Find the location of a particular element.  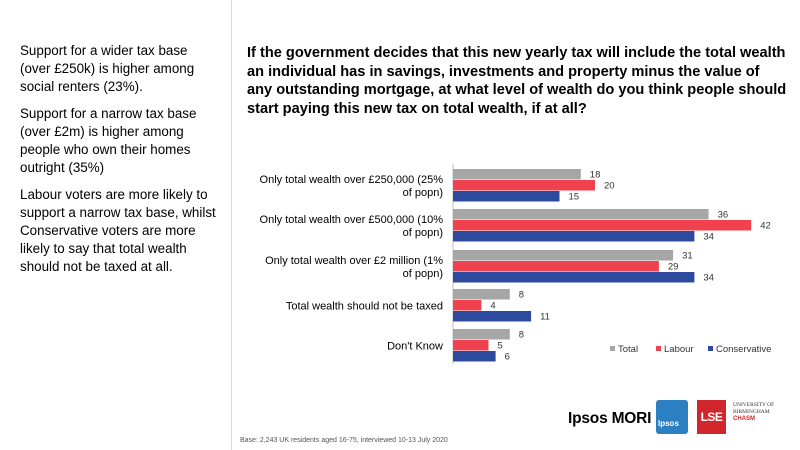

sidebar-divider is located at coordinates (231, 225).